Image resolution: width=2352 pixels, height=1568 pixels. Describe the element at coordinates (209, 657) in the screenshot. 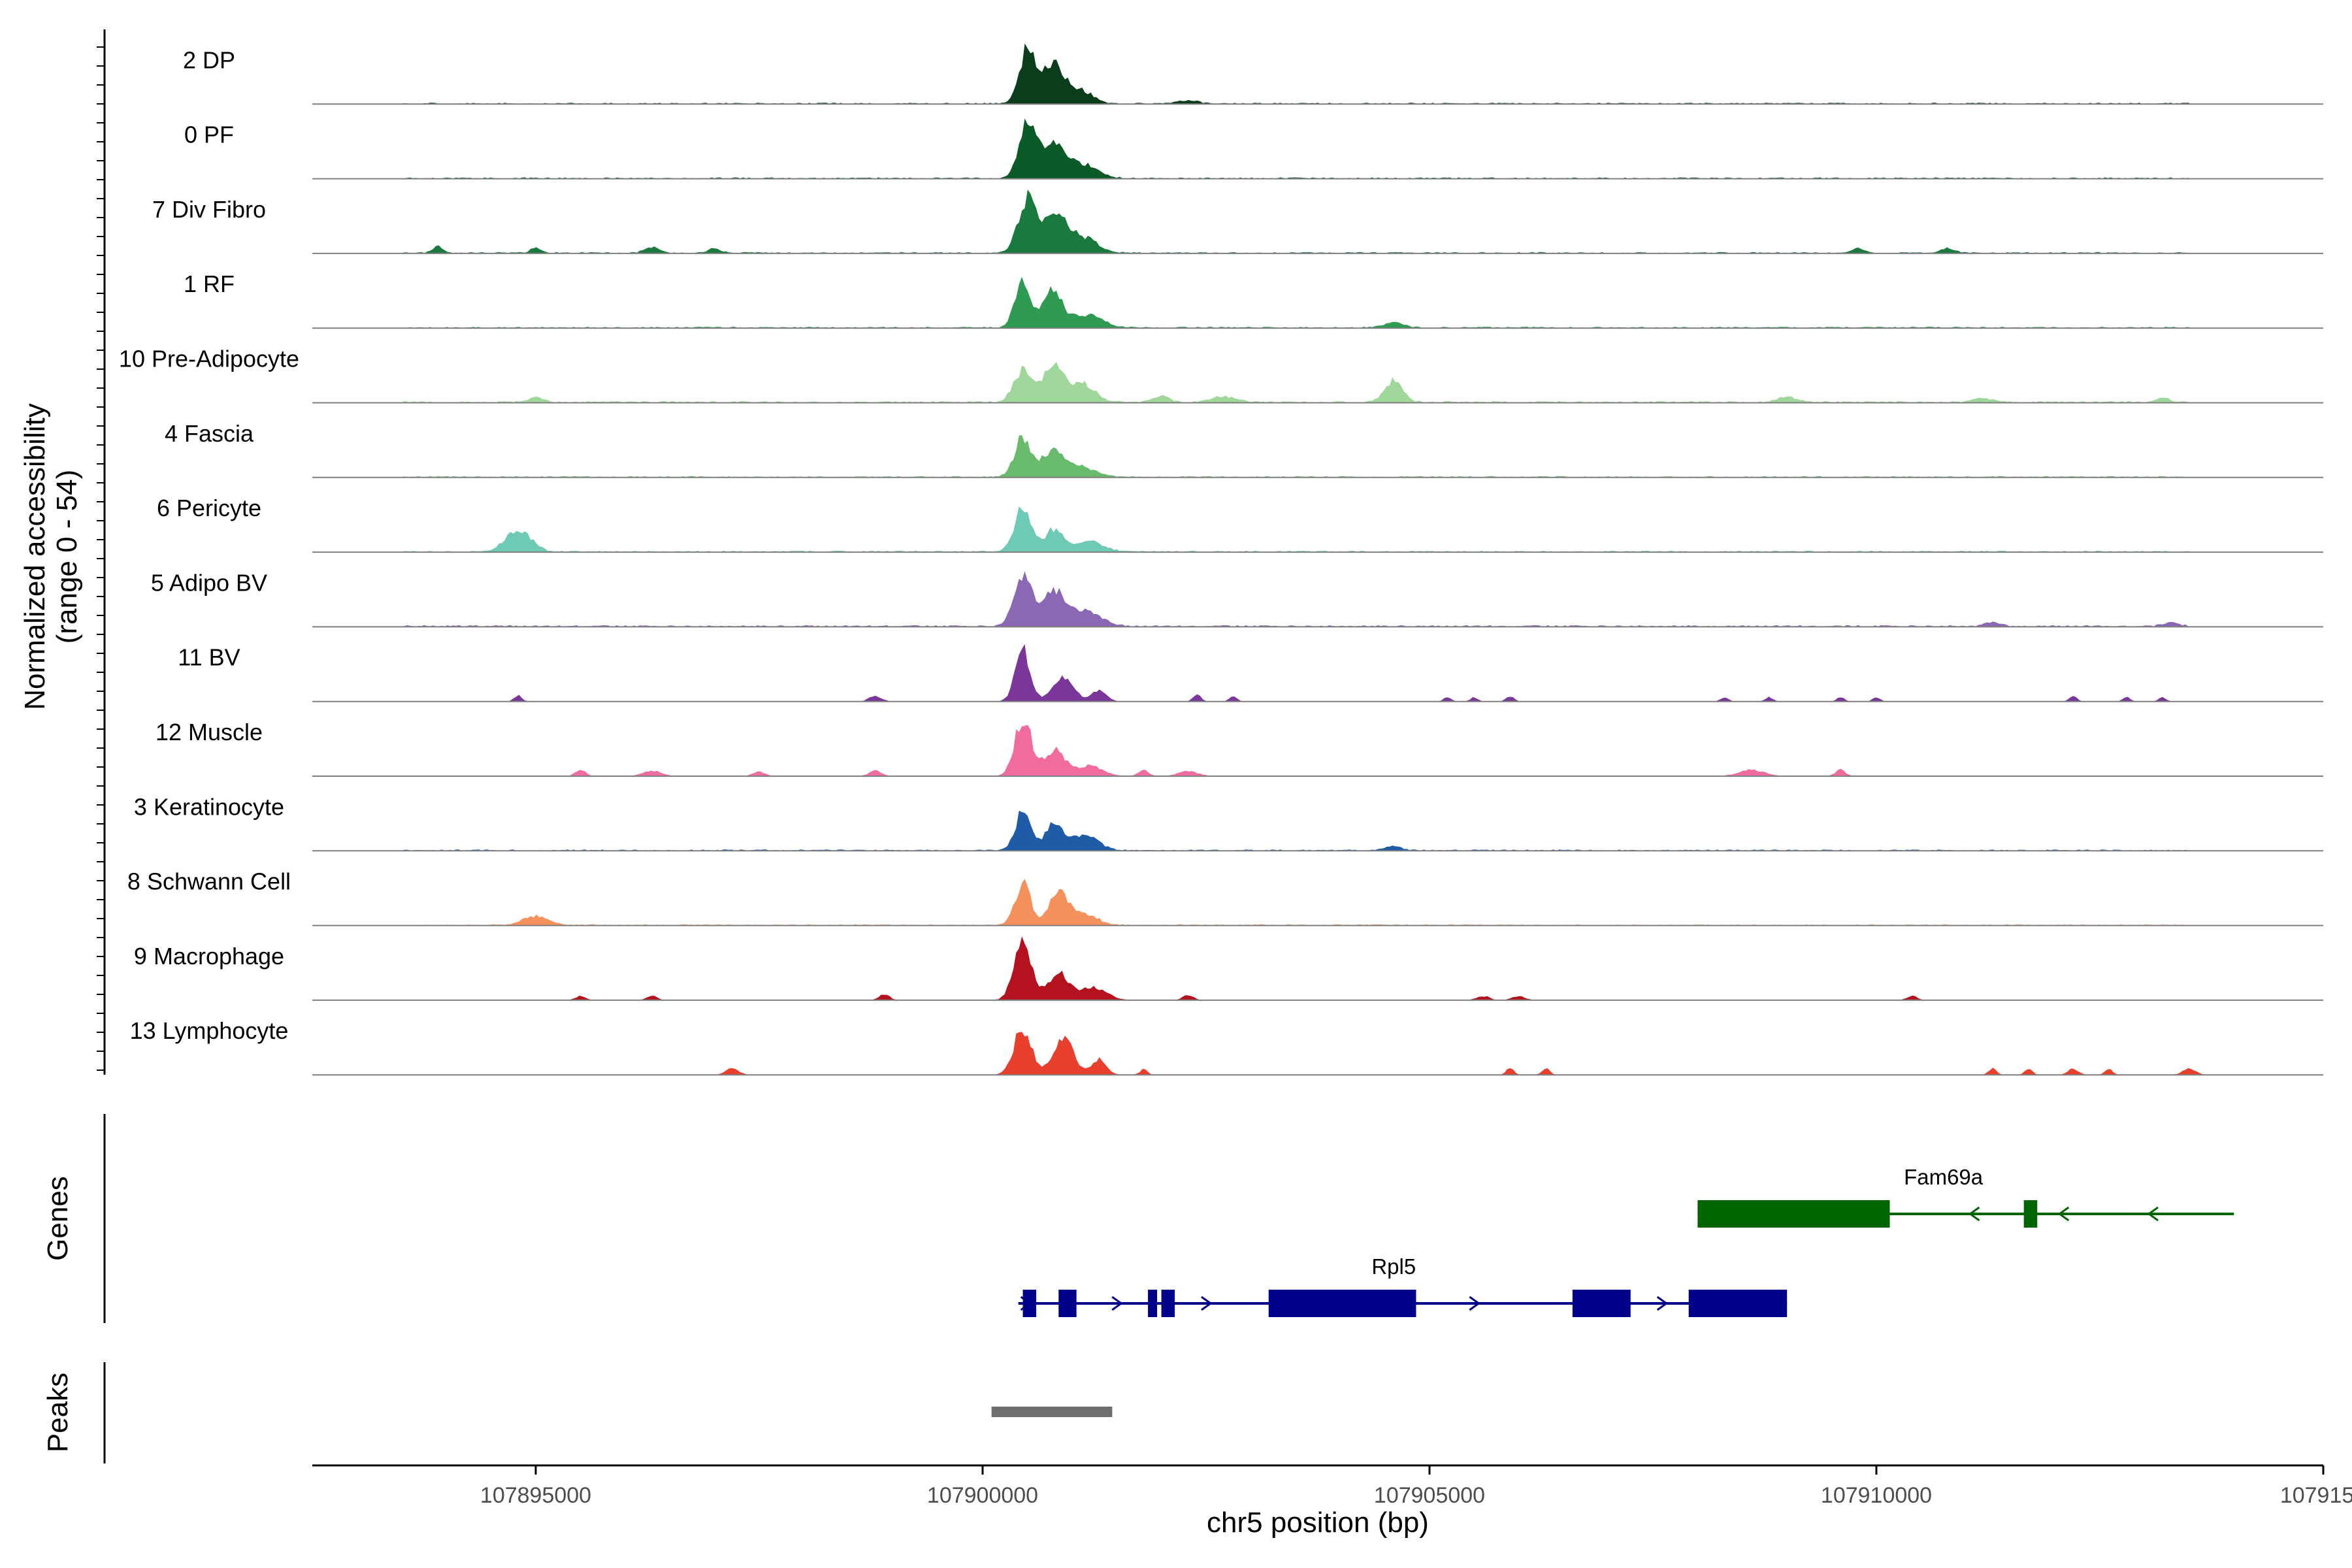

I see `track-label: 11 BV` at that location.